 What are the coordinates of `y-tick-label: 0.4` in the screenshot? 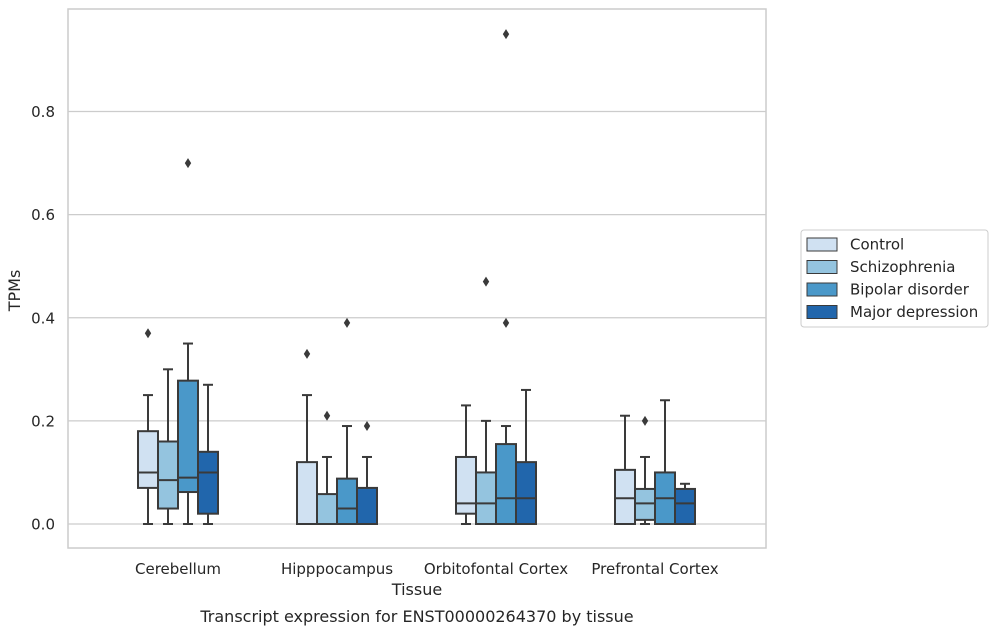 It's located at (43, 318).